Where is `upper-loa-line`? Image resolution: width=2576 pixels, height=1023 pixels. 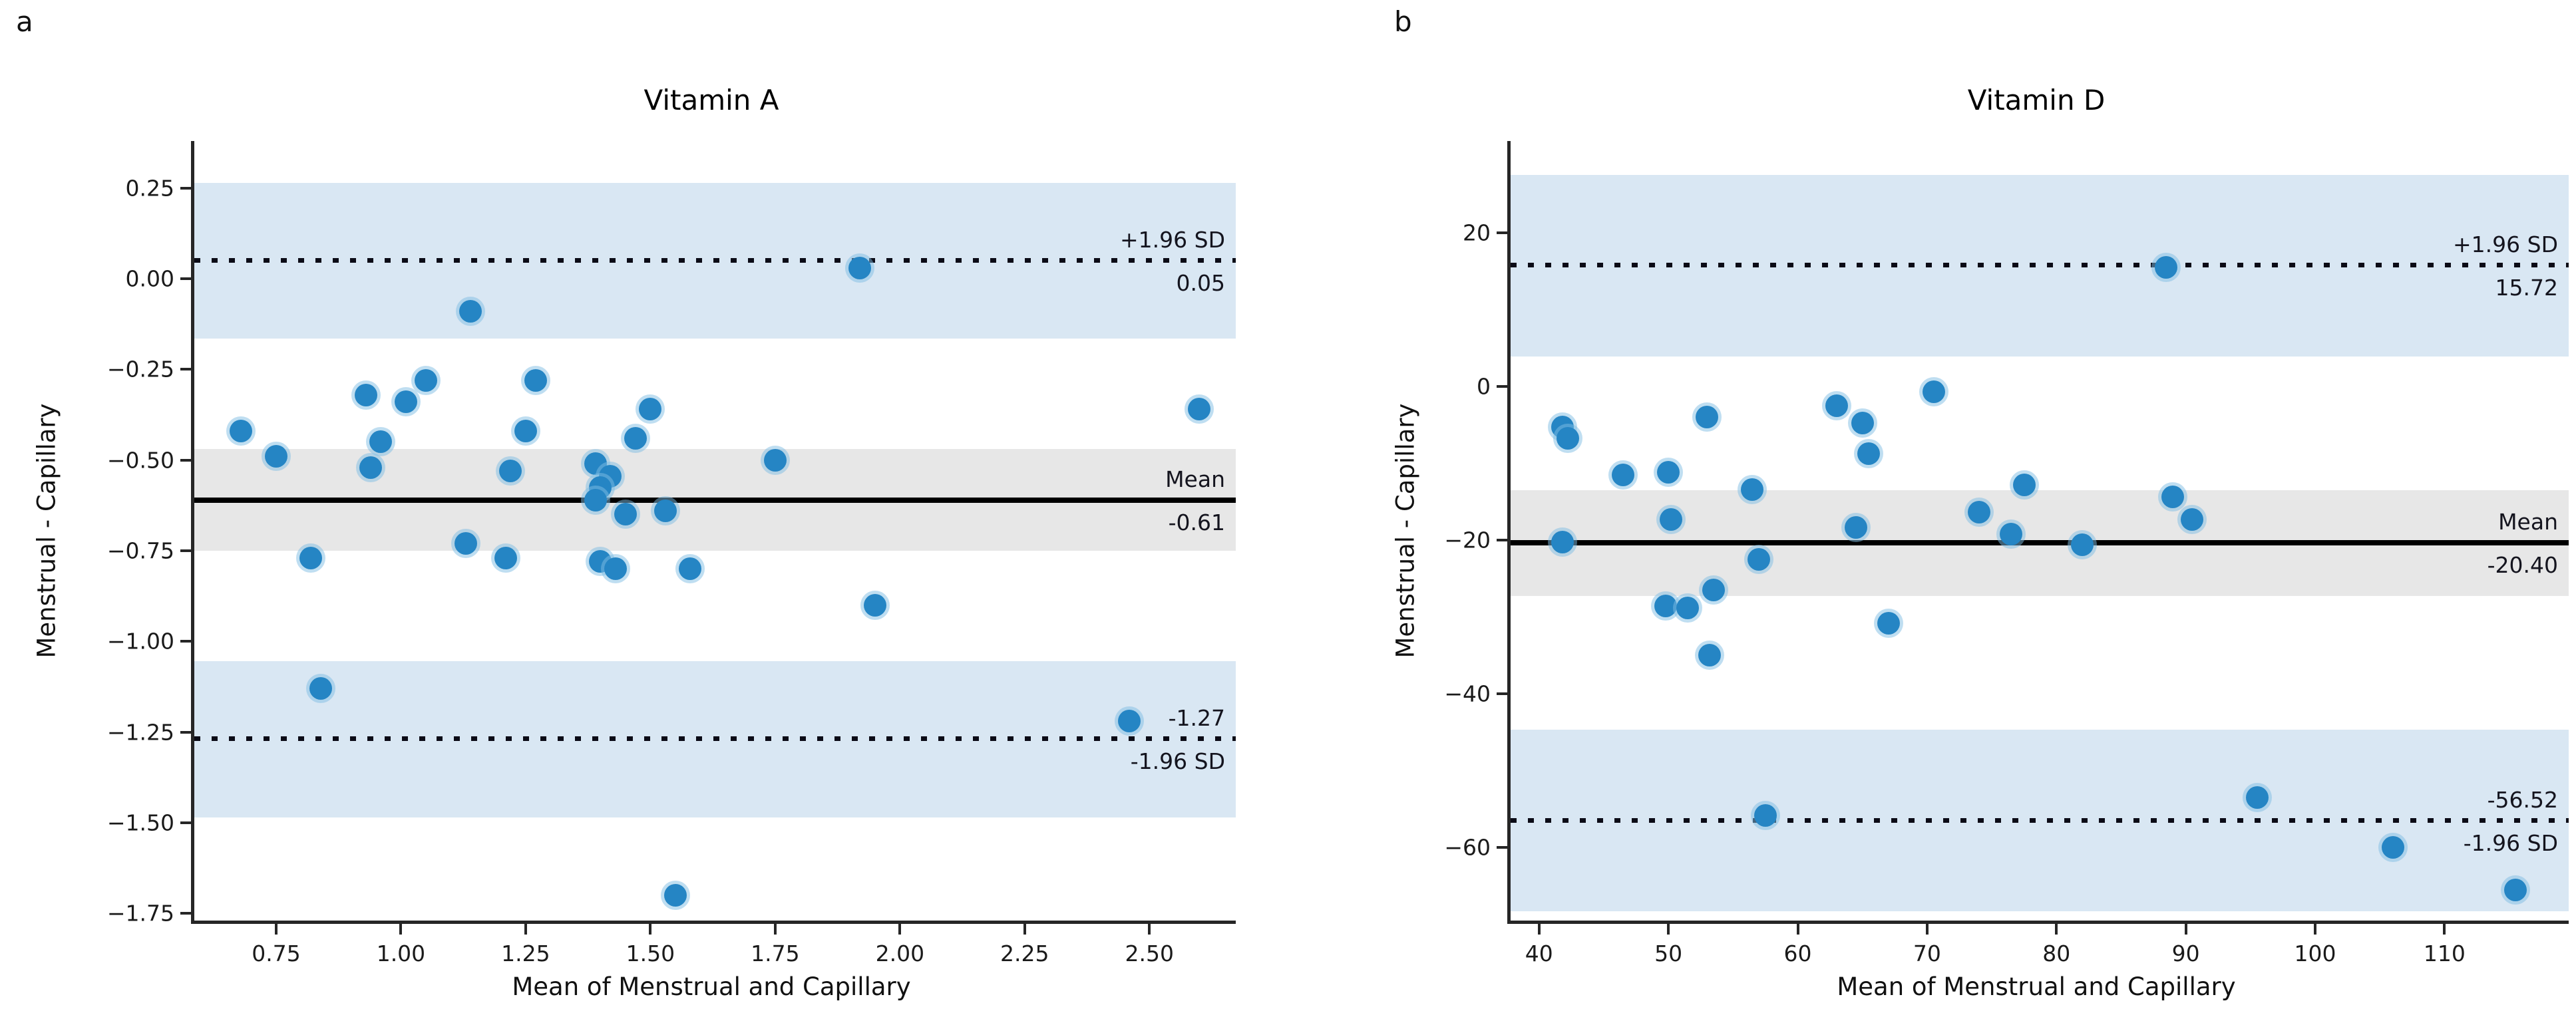 upper-loa-line is located at coordinates (715, 260).